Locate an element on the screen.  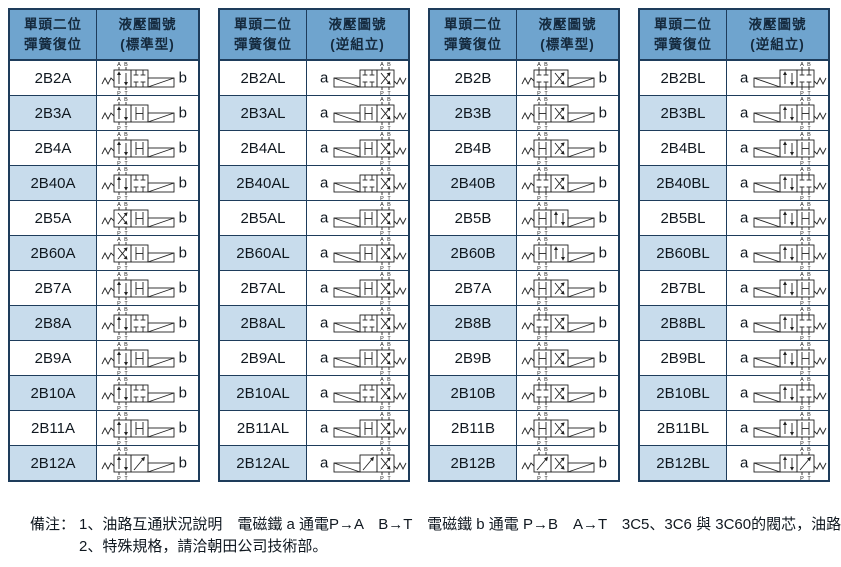
model-cell: 2B3AL is located at coordinates (263, 113).